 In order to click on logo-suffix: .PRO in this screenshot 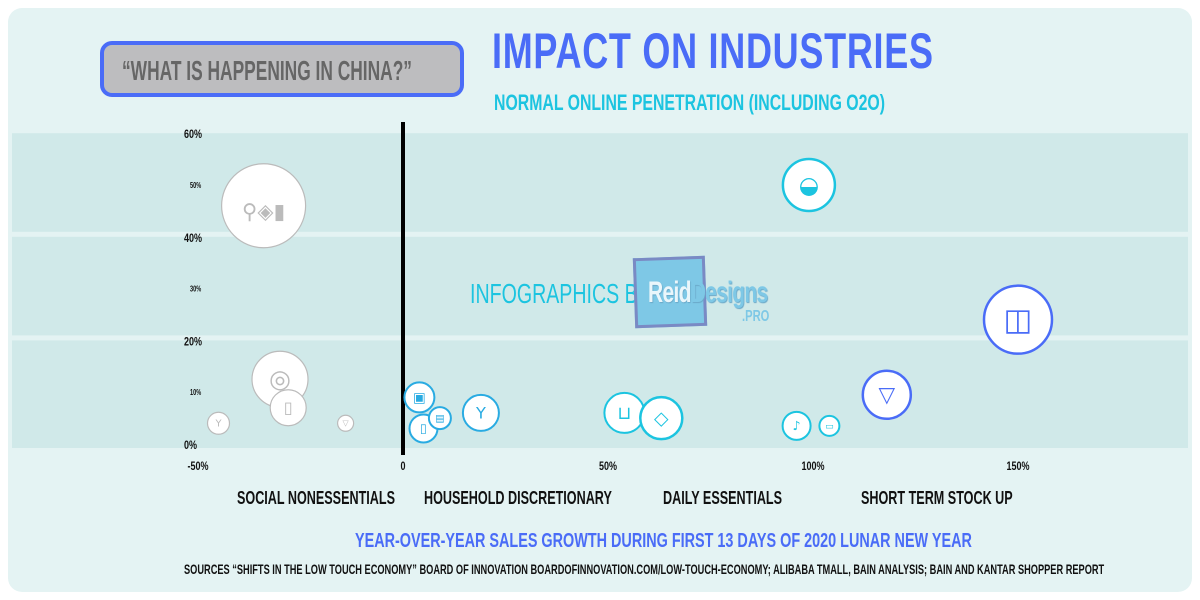, I will do `click(756, 316)`.